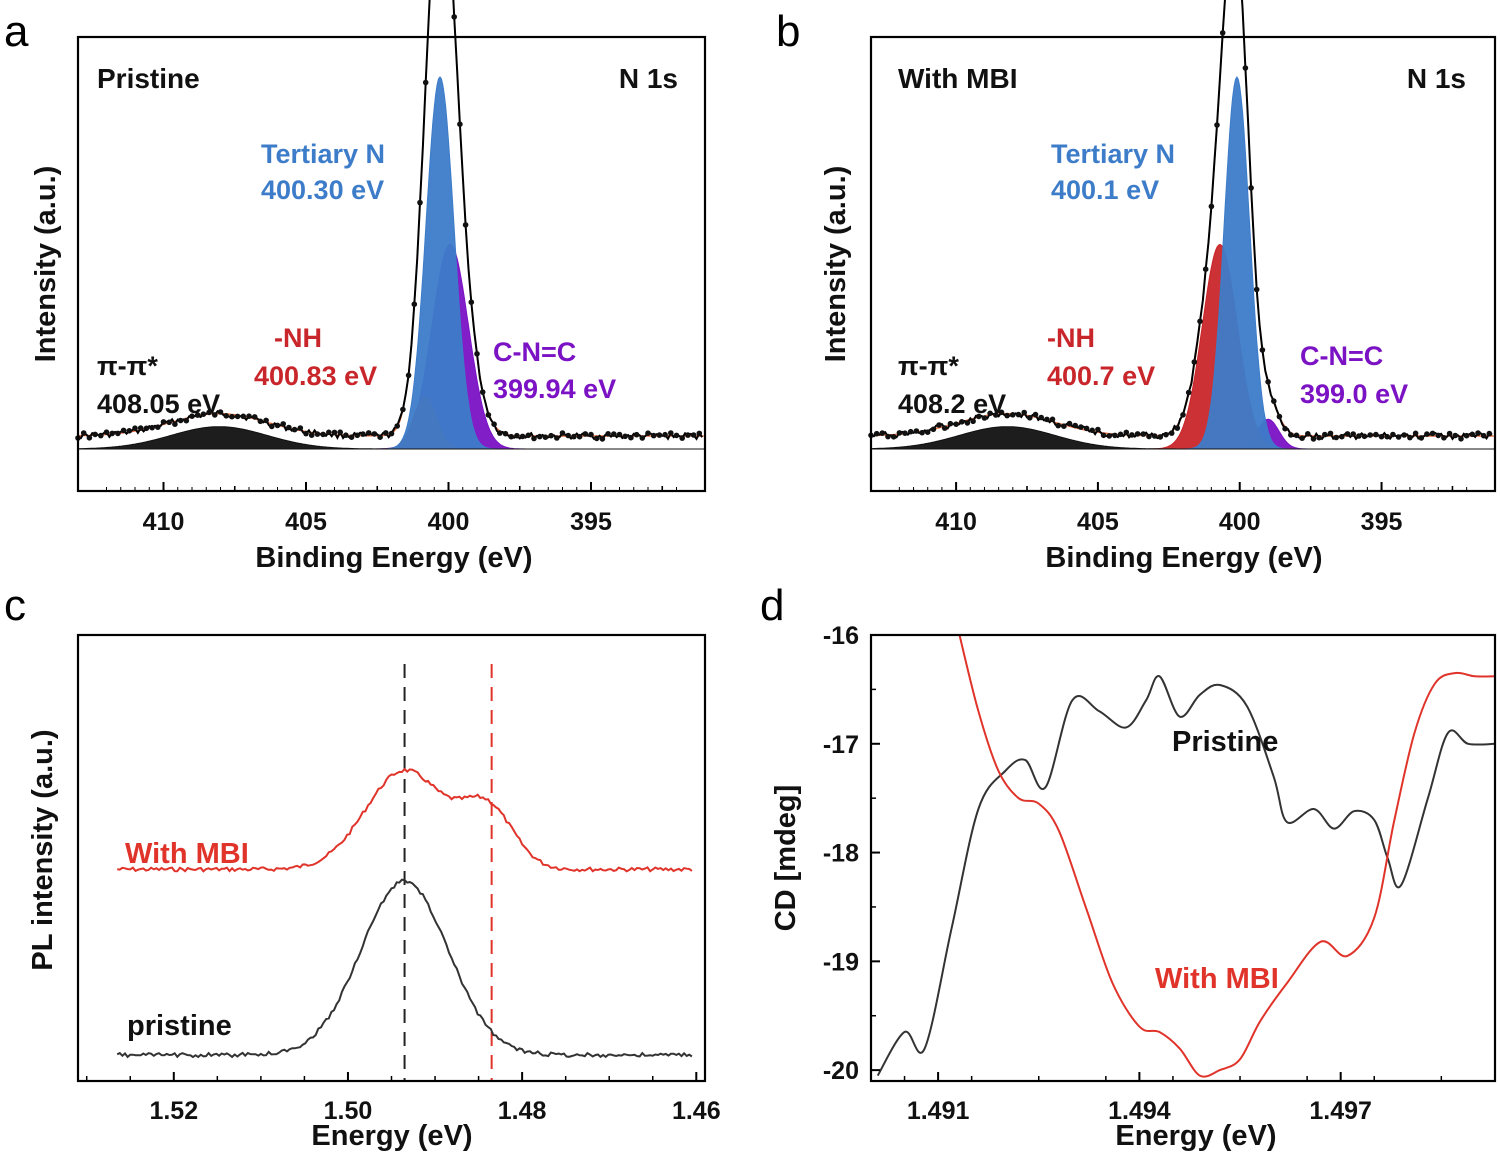 The width and height of the screenshot is (1500, 1156). What do you see at coordinates (1436, 78) in the screenshot?
I see `b-core-level: N 1s` at bounding box center [1436, 78].